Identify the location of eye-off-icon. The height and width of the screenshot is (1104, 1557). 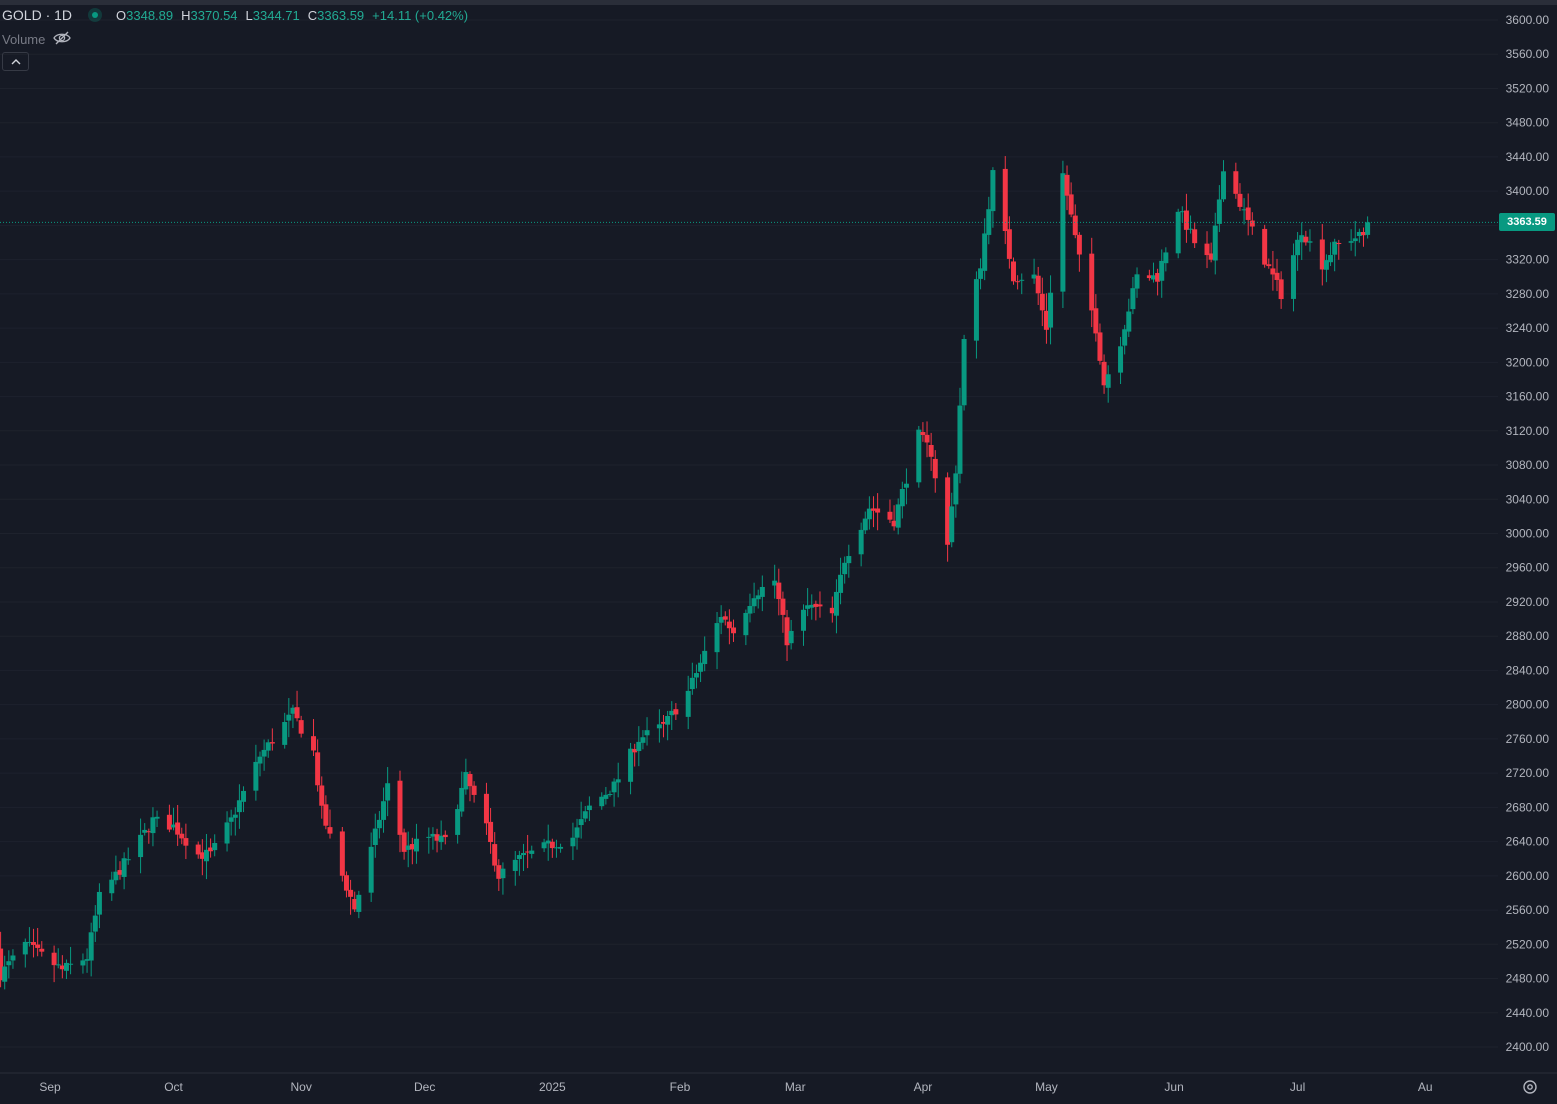
(62, 39).